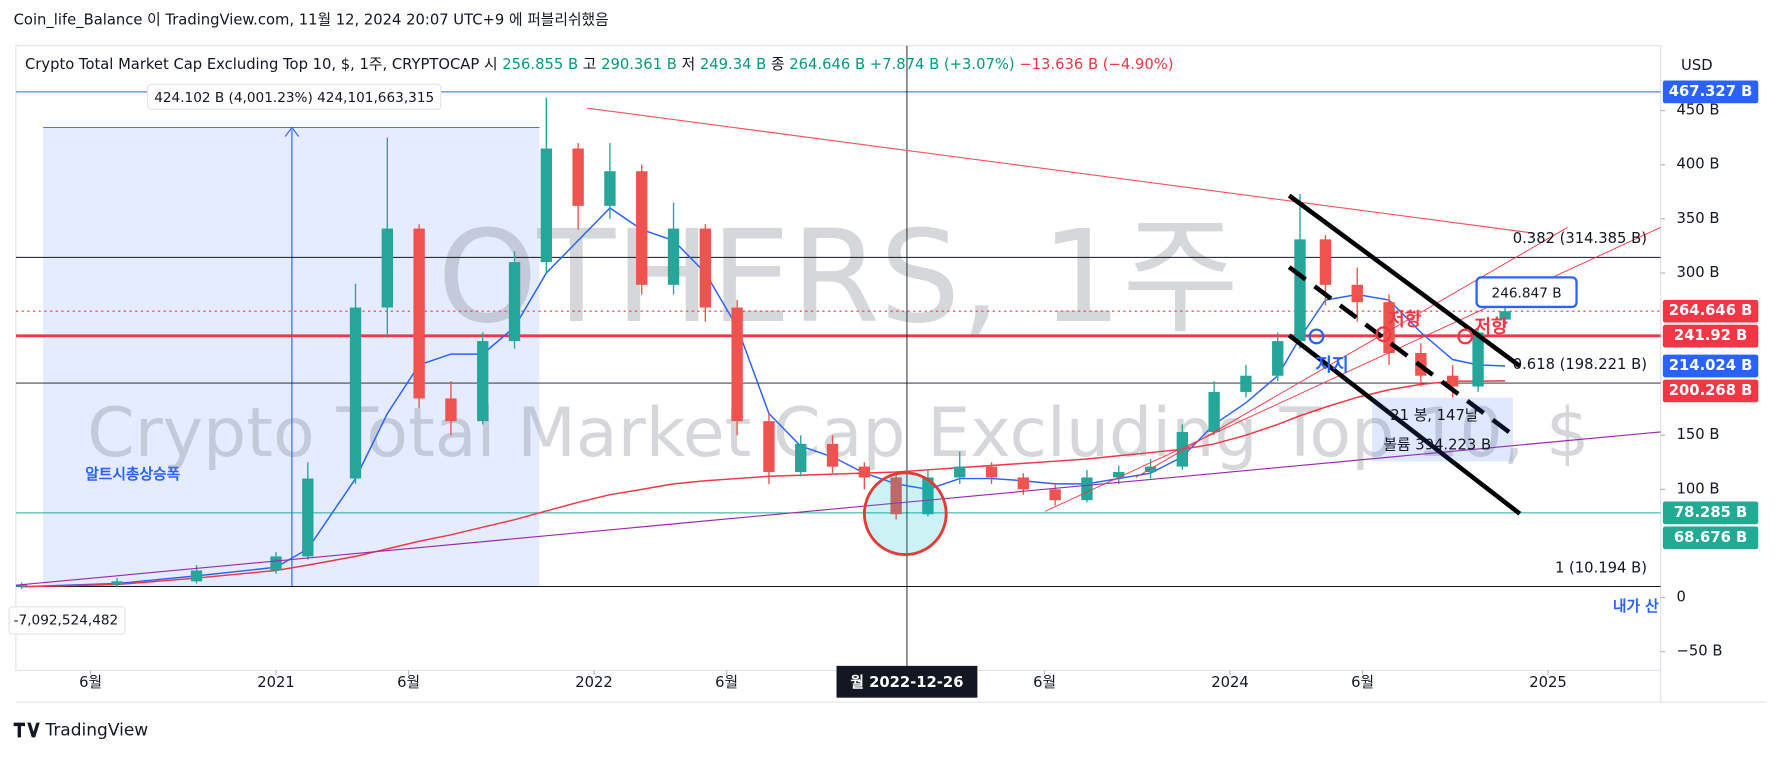  Describe the element at coordinates (1698, 272) in the screenshot. I see `y-tick-label: 300 B` at that location.